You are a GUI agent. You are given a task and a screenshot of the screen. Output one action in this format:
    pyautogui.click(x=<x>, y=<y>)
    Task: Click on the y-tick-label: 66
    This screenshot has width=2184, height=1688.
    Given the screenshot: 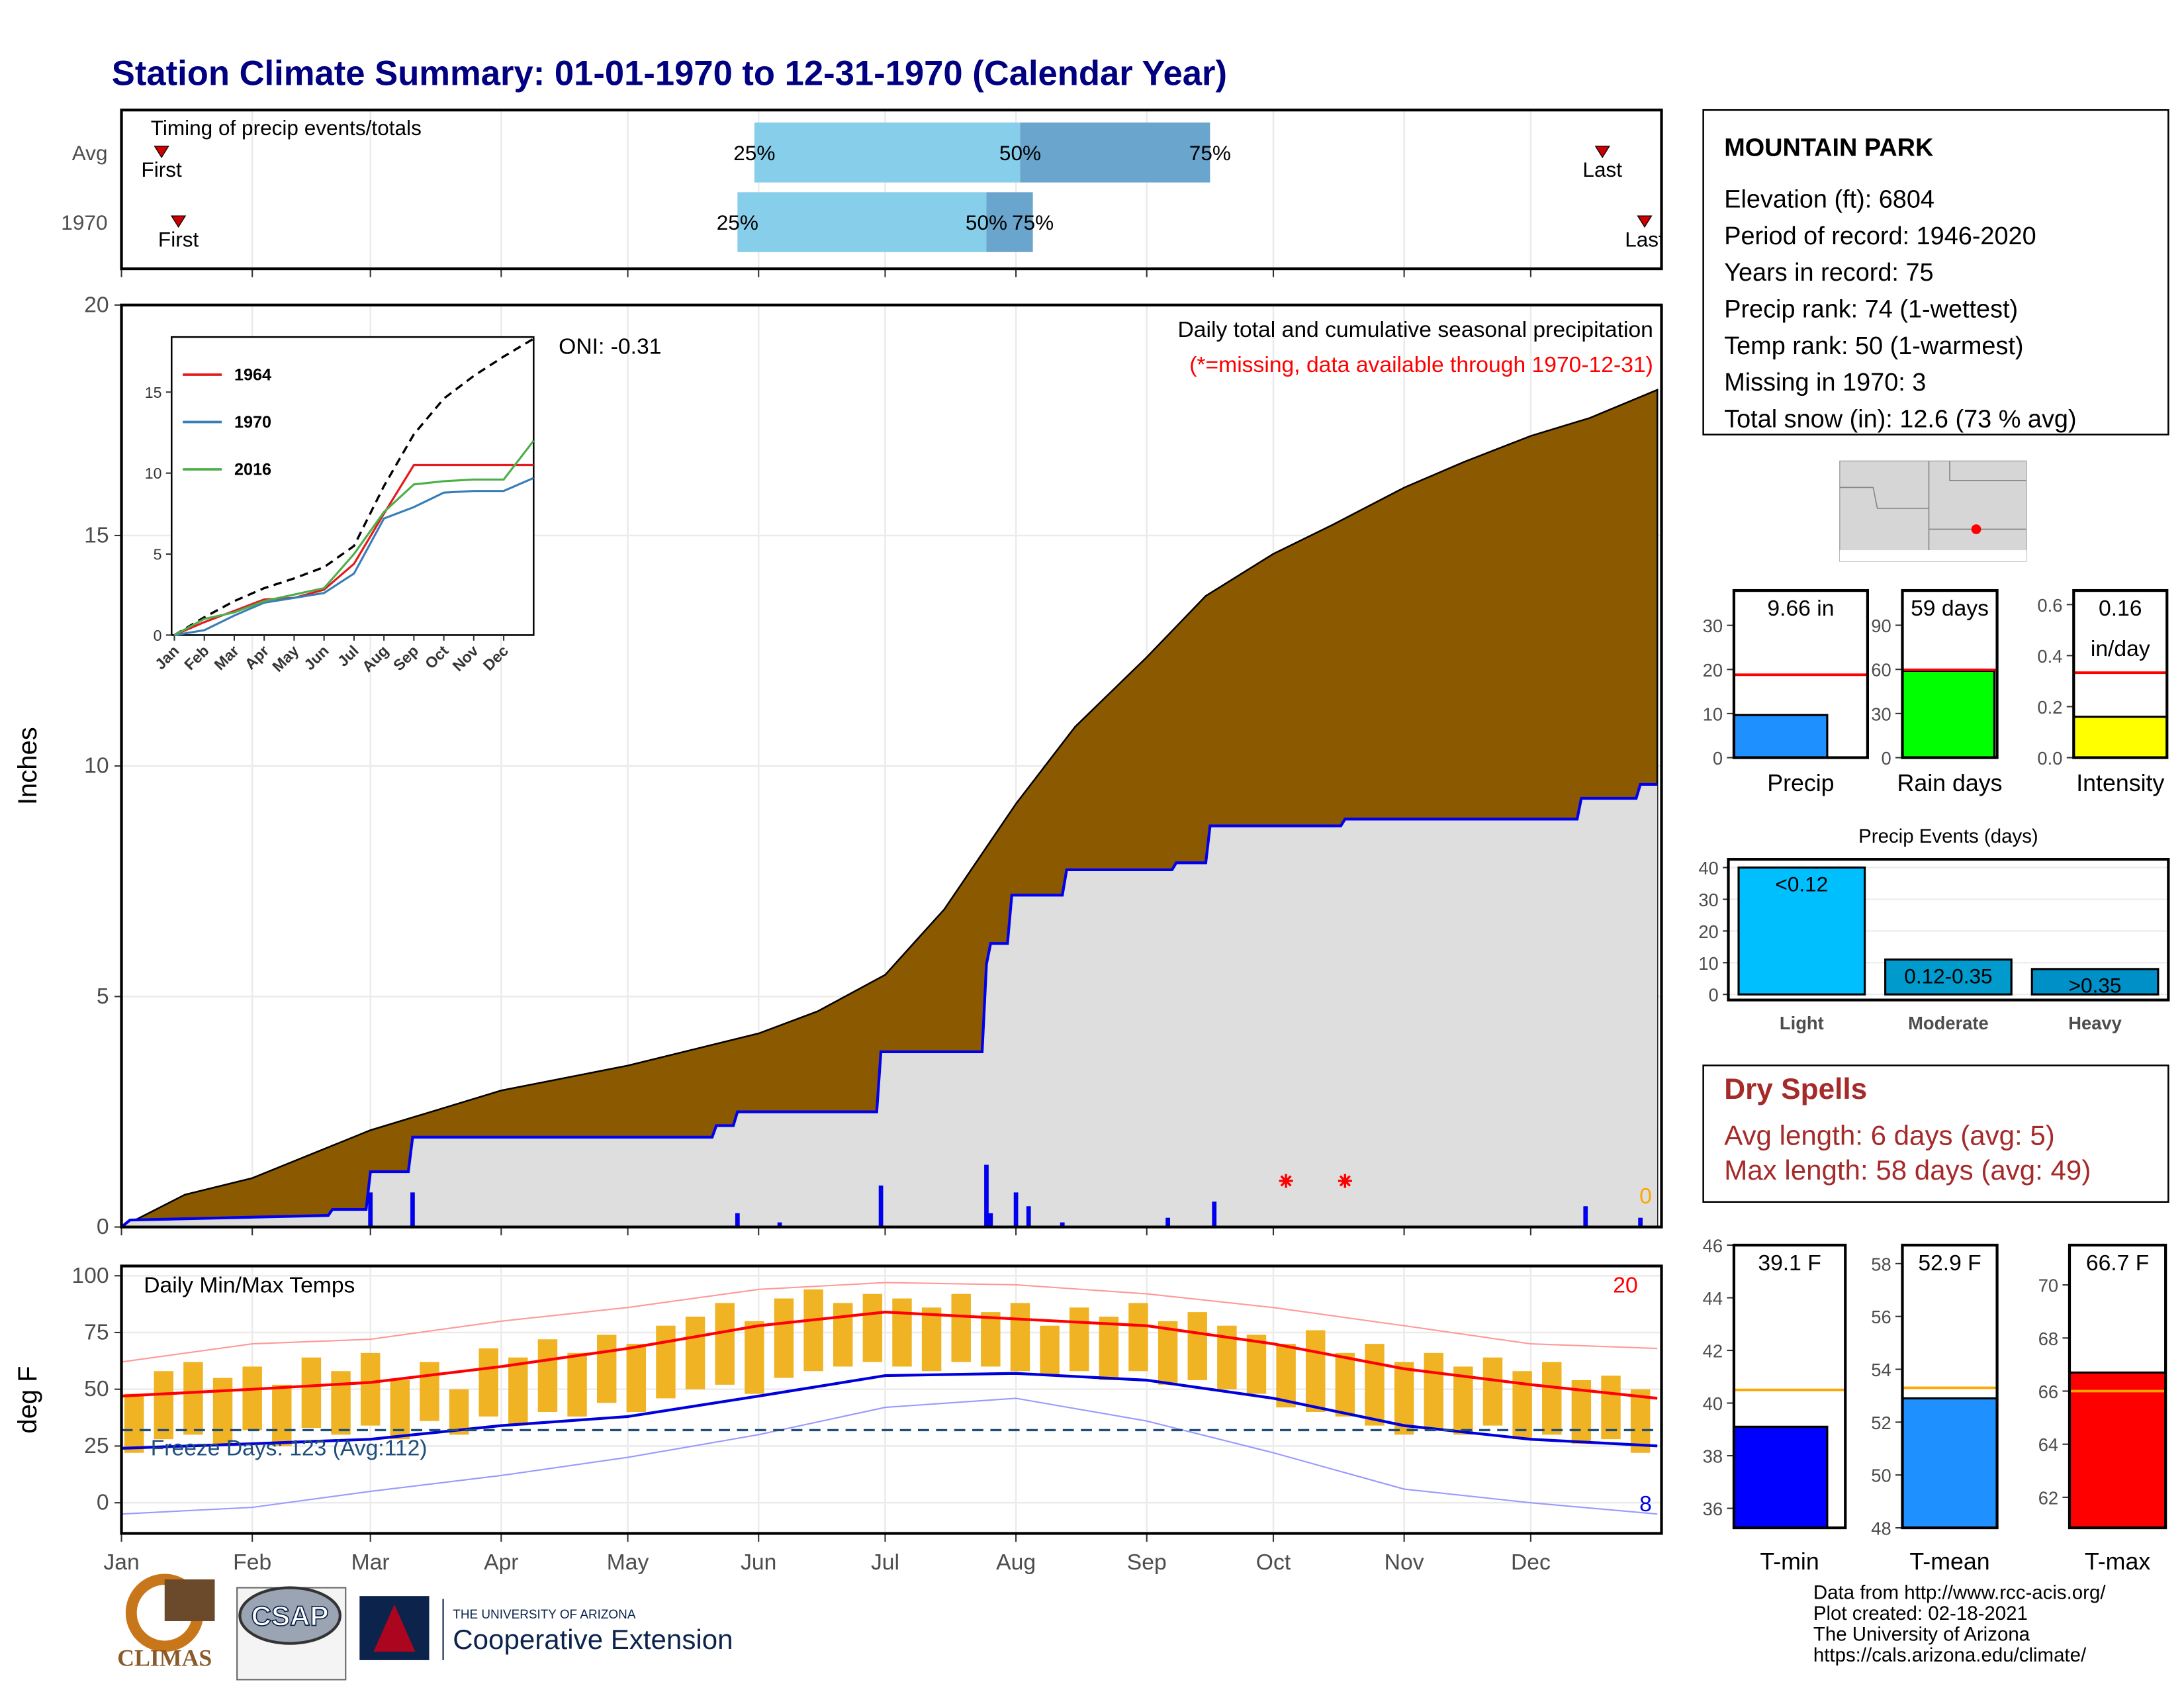 What is the action you would take?
    pyautogui.click(x=2048, y=1392)
    